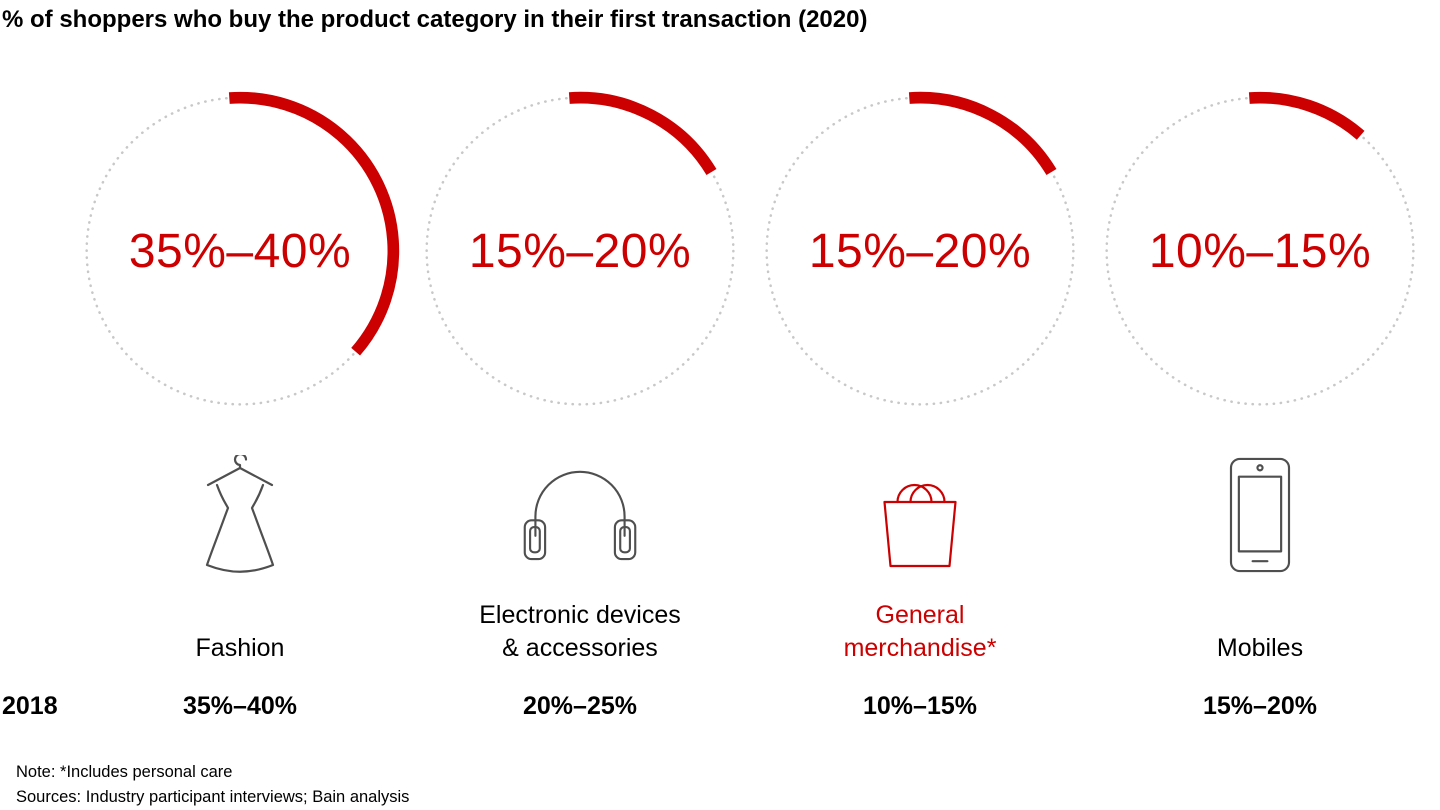  Describe the element at coordinates (920, 515) in the screenshot. I see `shopping-bag-icon` at that location.